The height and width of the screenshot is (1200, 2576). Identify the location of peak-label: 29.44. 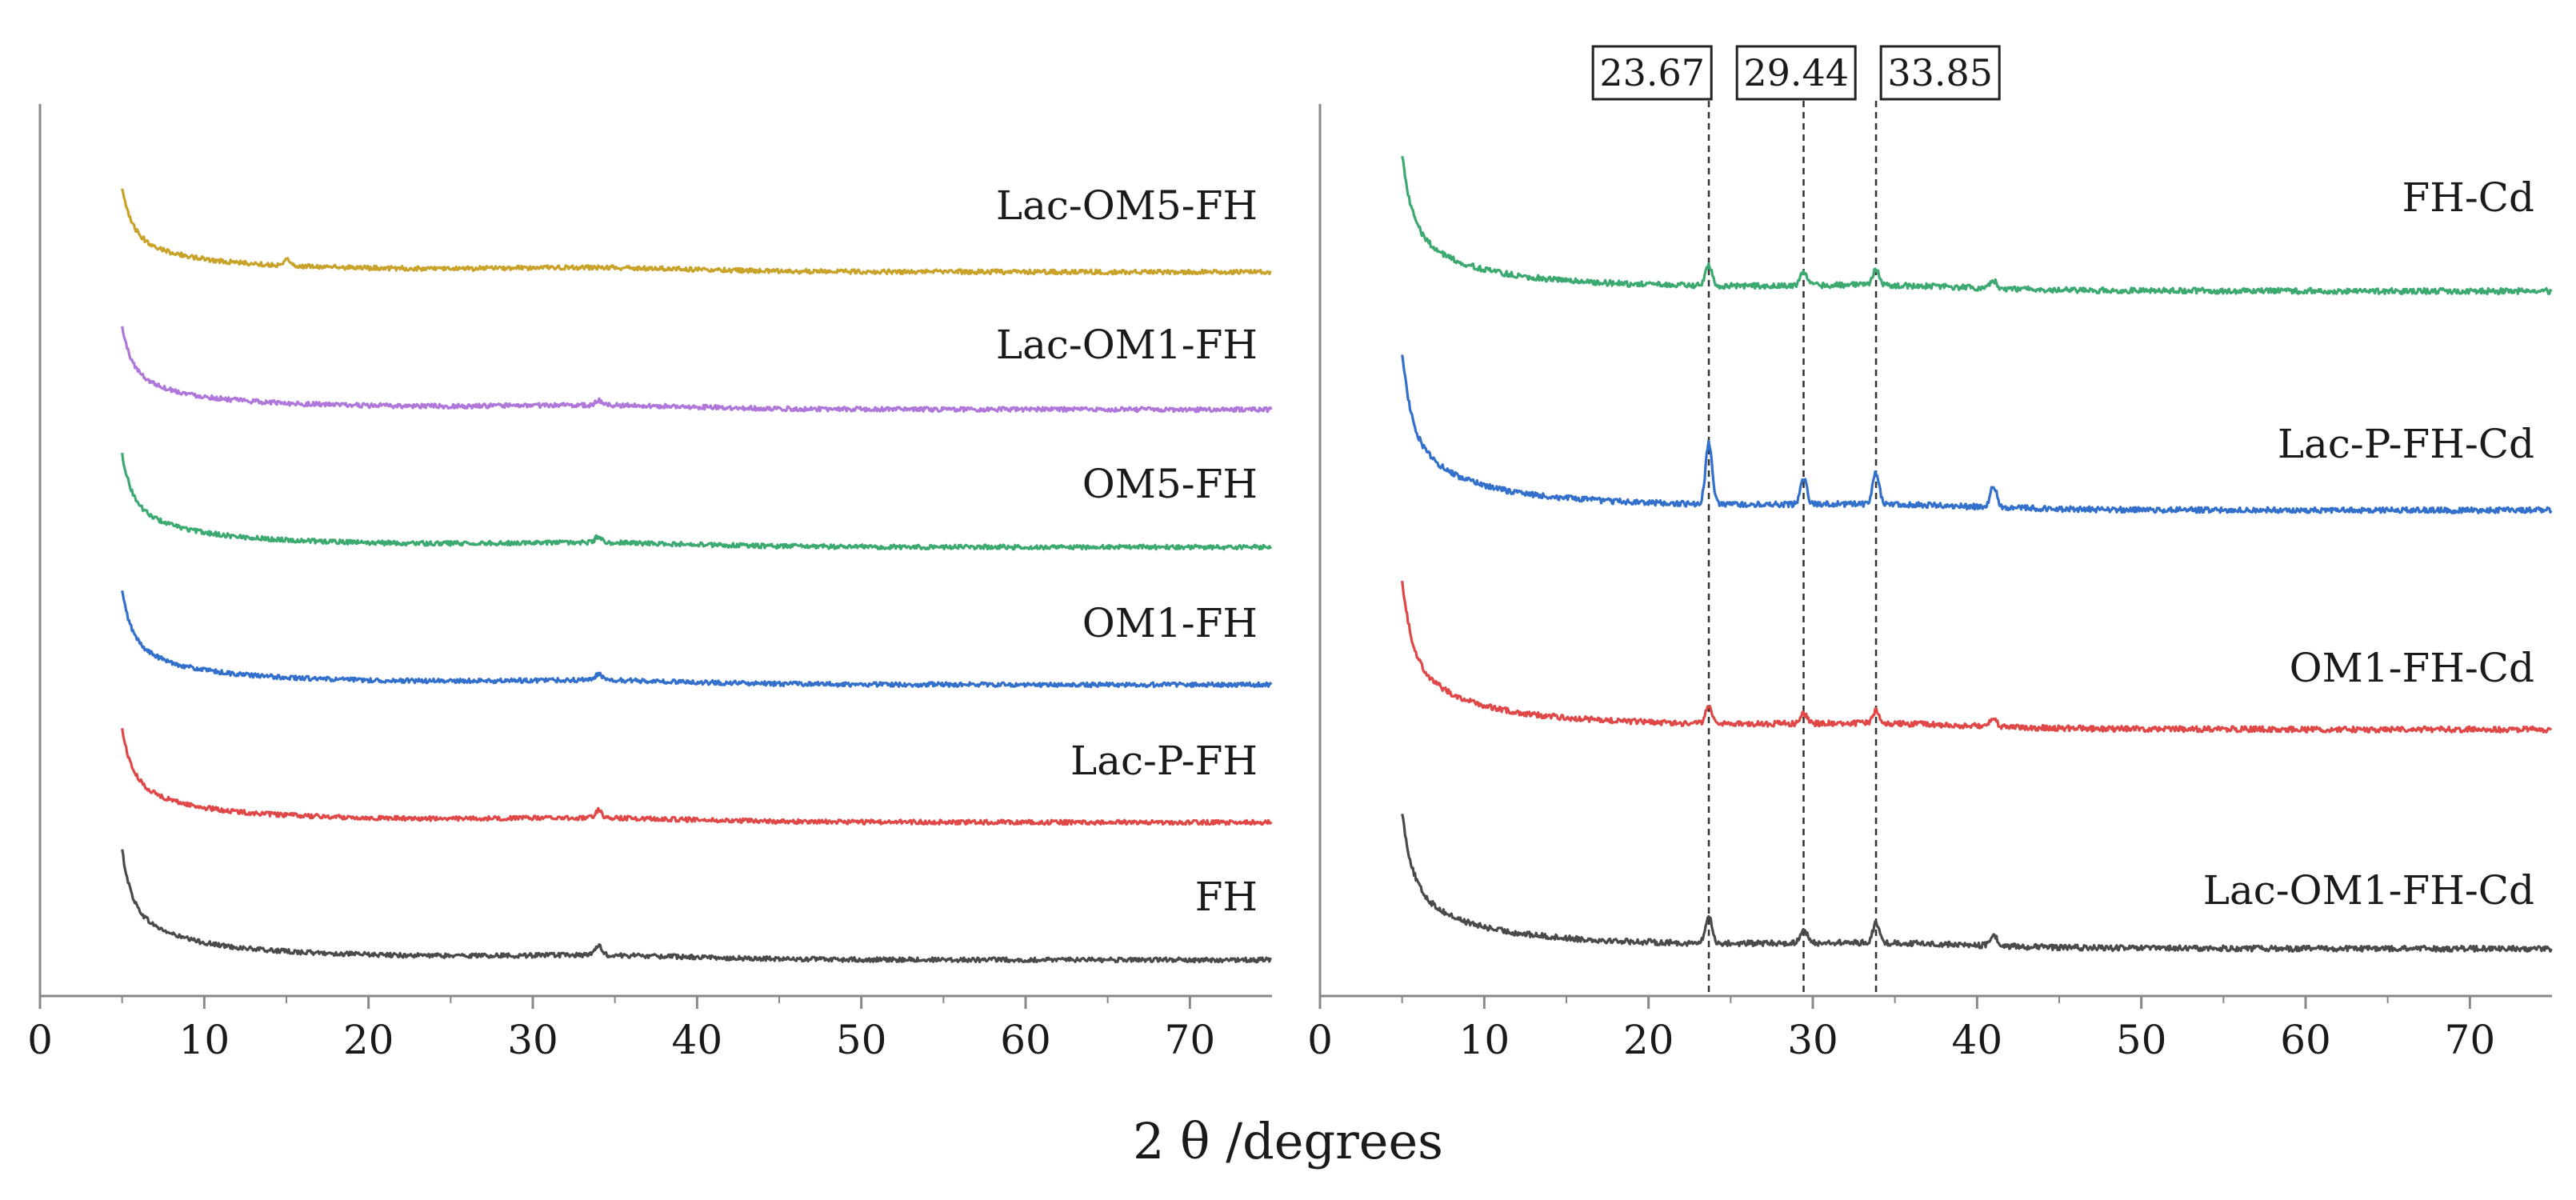
(1796, 72).